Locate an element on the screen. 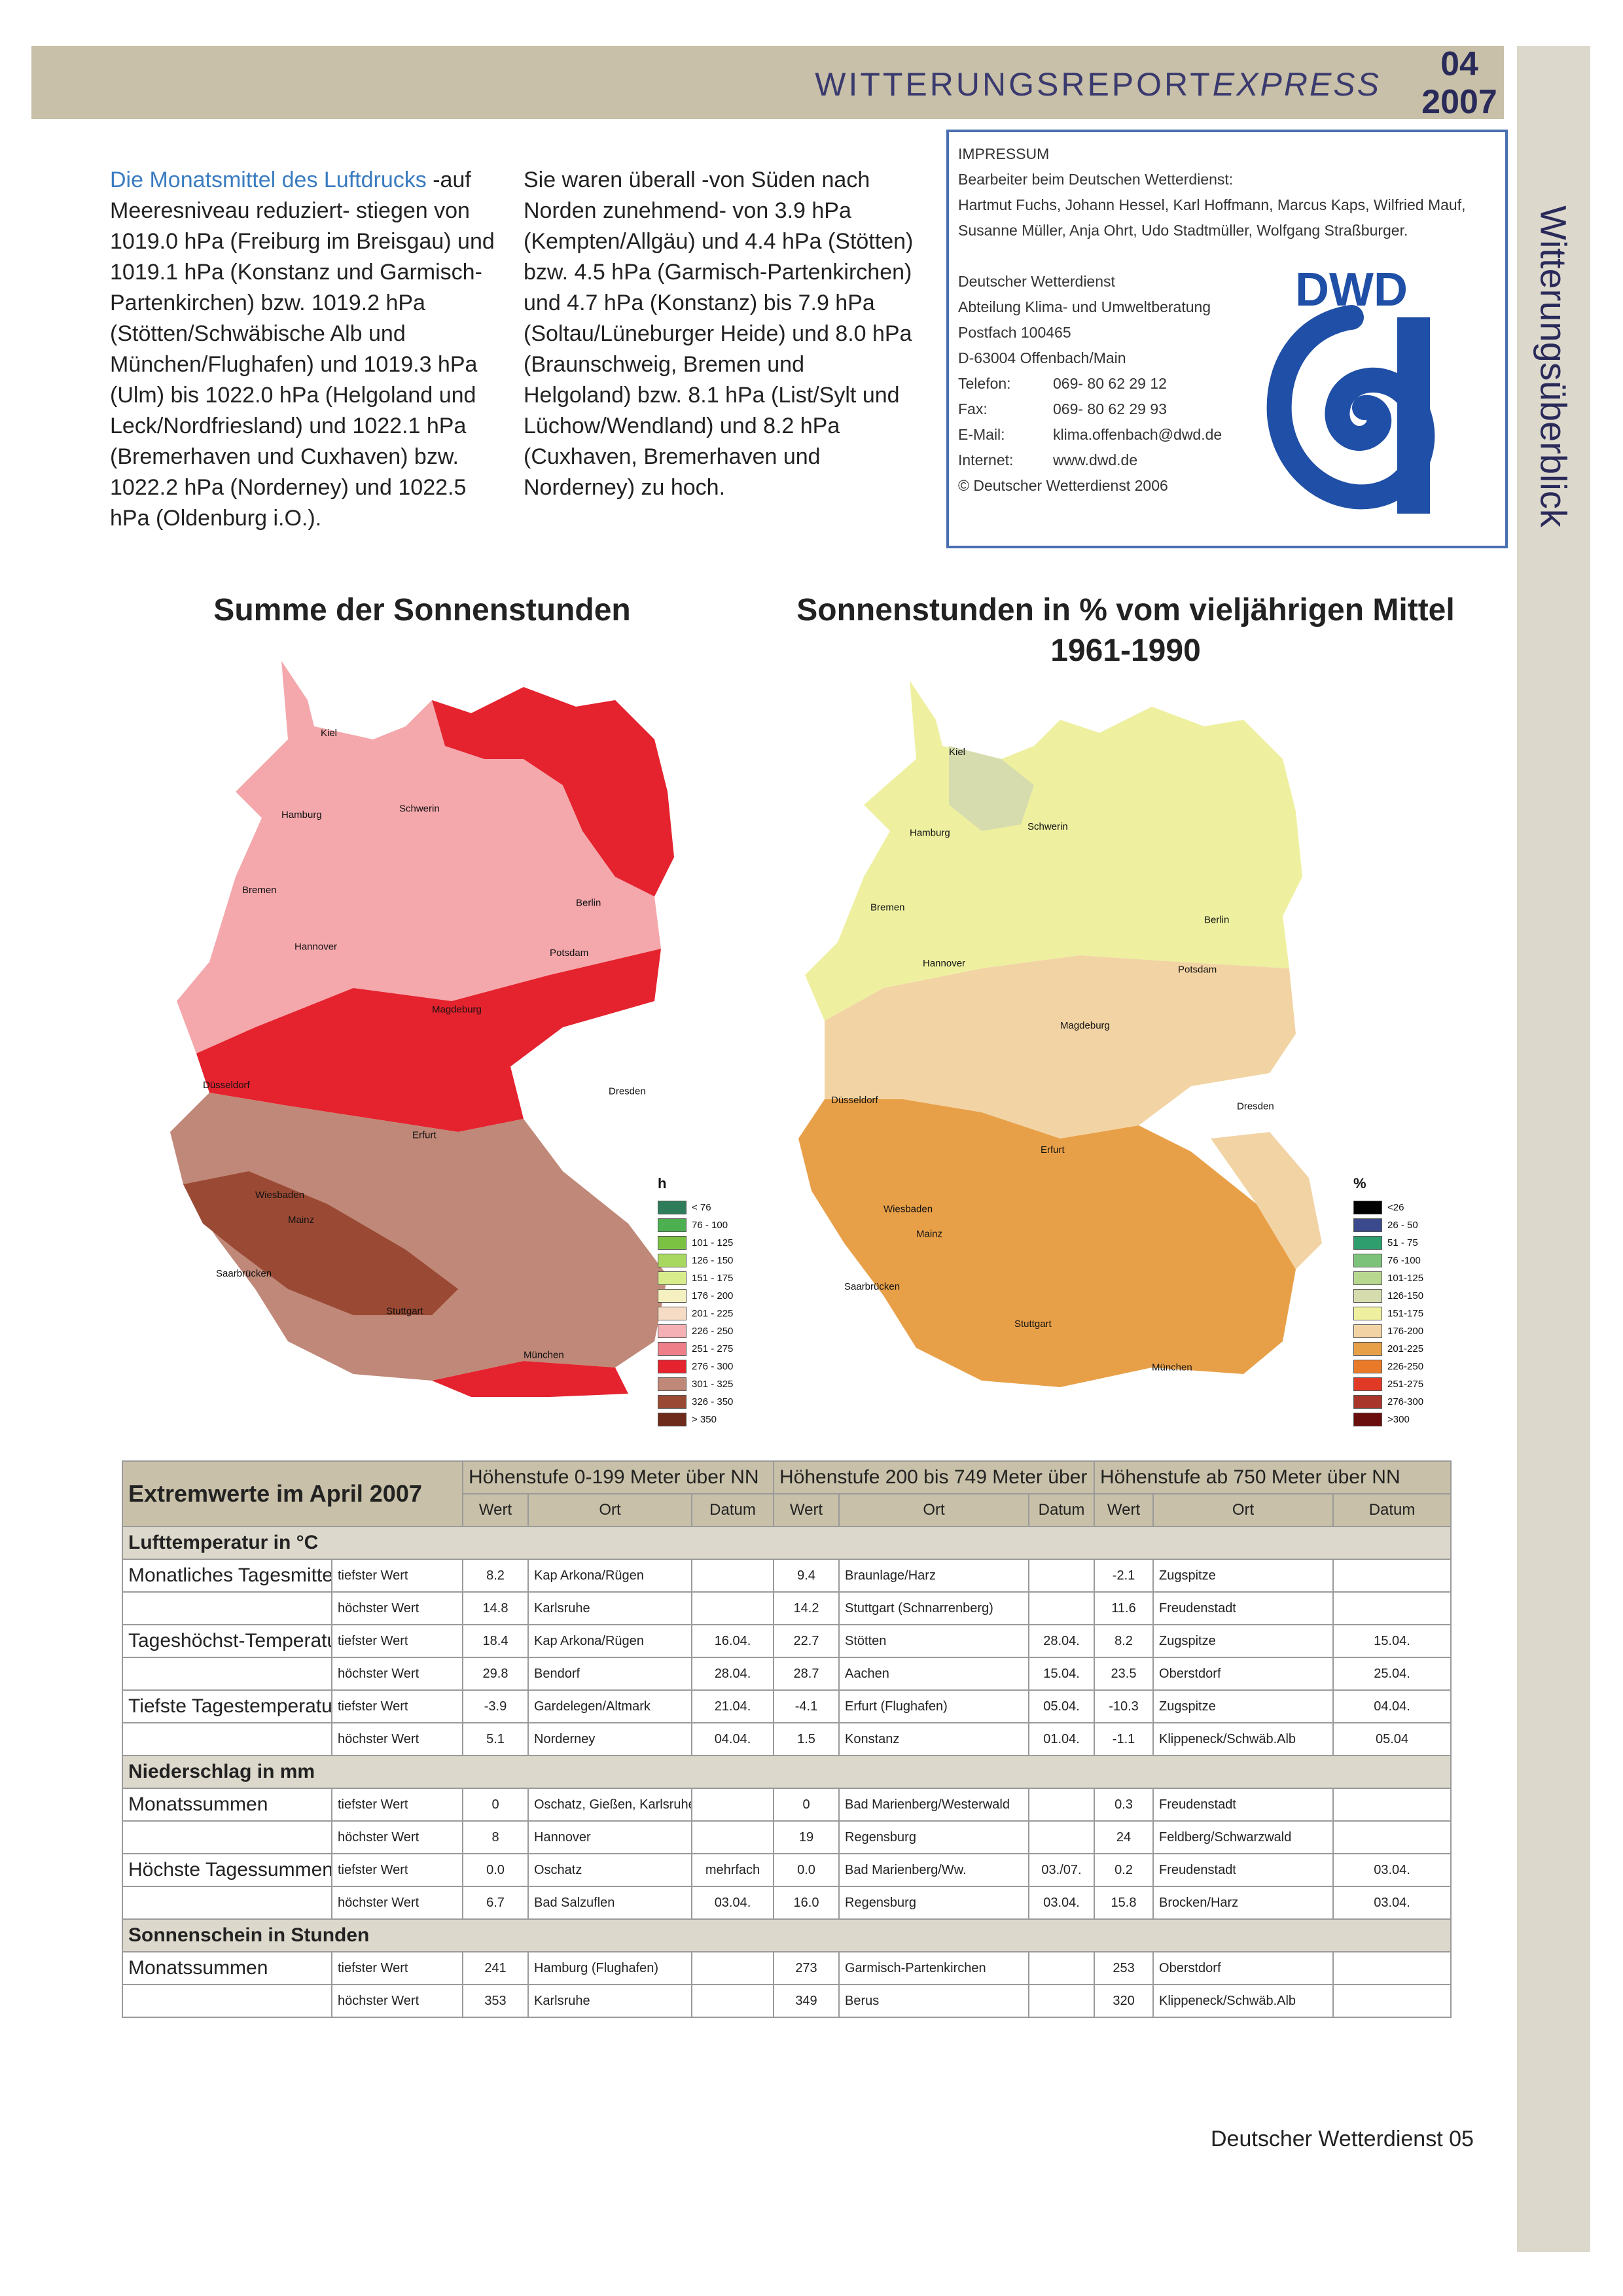  city-label: Hamburg is located at coordinates (930, 834).